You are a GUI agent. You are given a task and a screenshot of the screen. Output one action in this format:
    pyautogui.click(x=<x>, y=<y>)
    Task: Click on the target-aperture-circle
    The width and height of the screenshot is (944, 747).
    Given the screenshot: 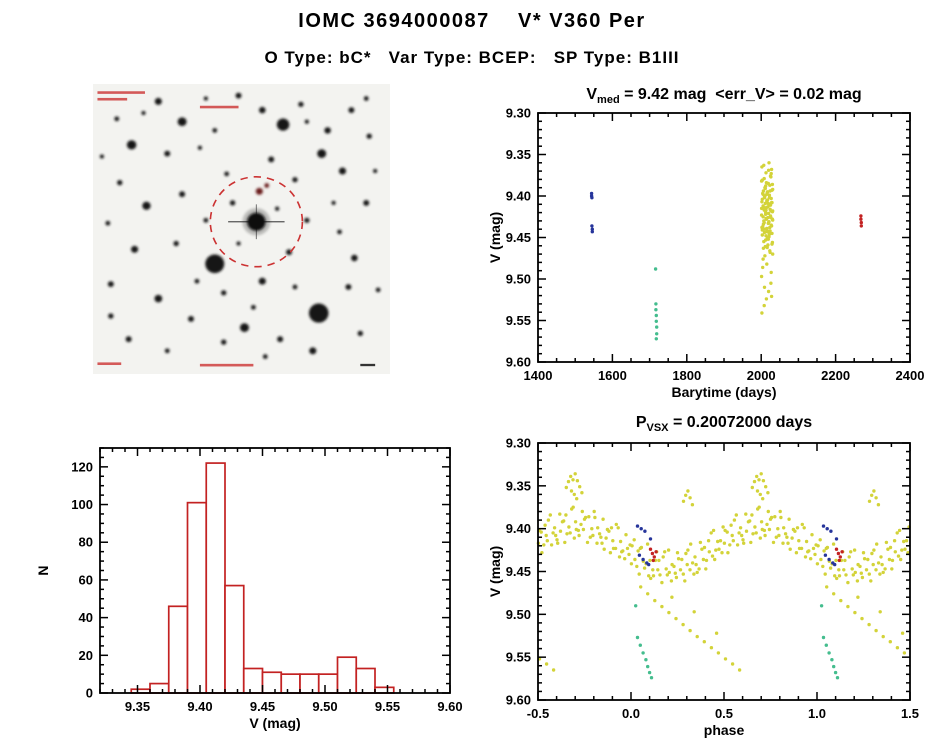 What is the action you would take?
    pyautogui.click(x=256, y=222)
    